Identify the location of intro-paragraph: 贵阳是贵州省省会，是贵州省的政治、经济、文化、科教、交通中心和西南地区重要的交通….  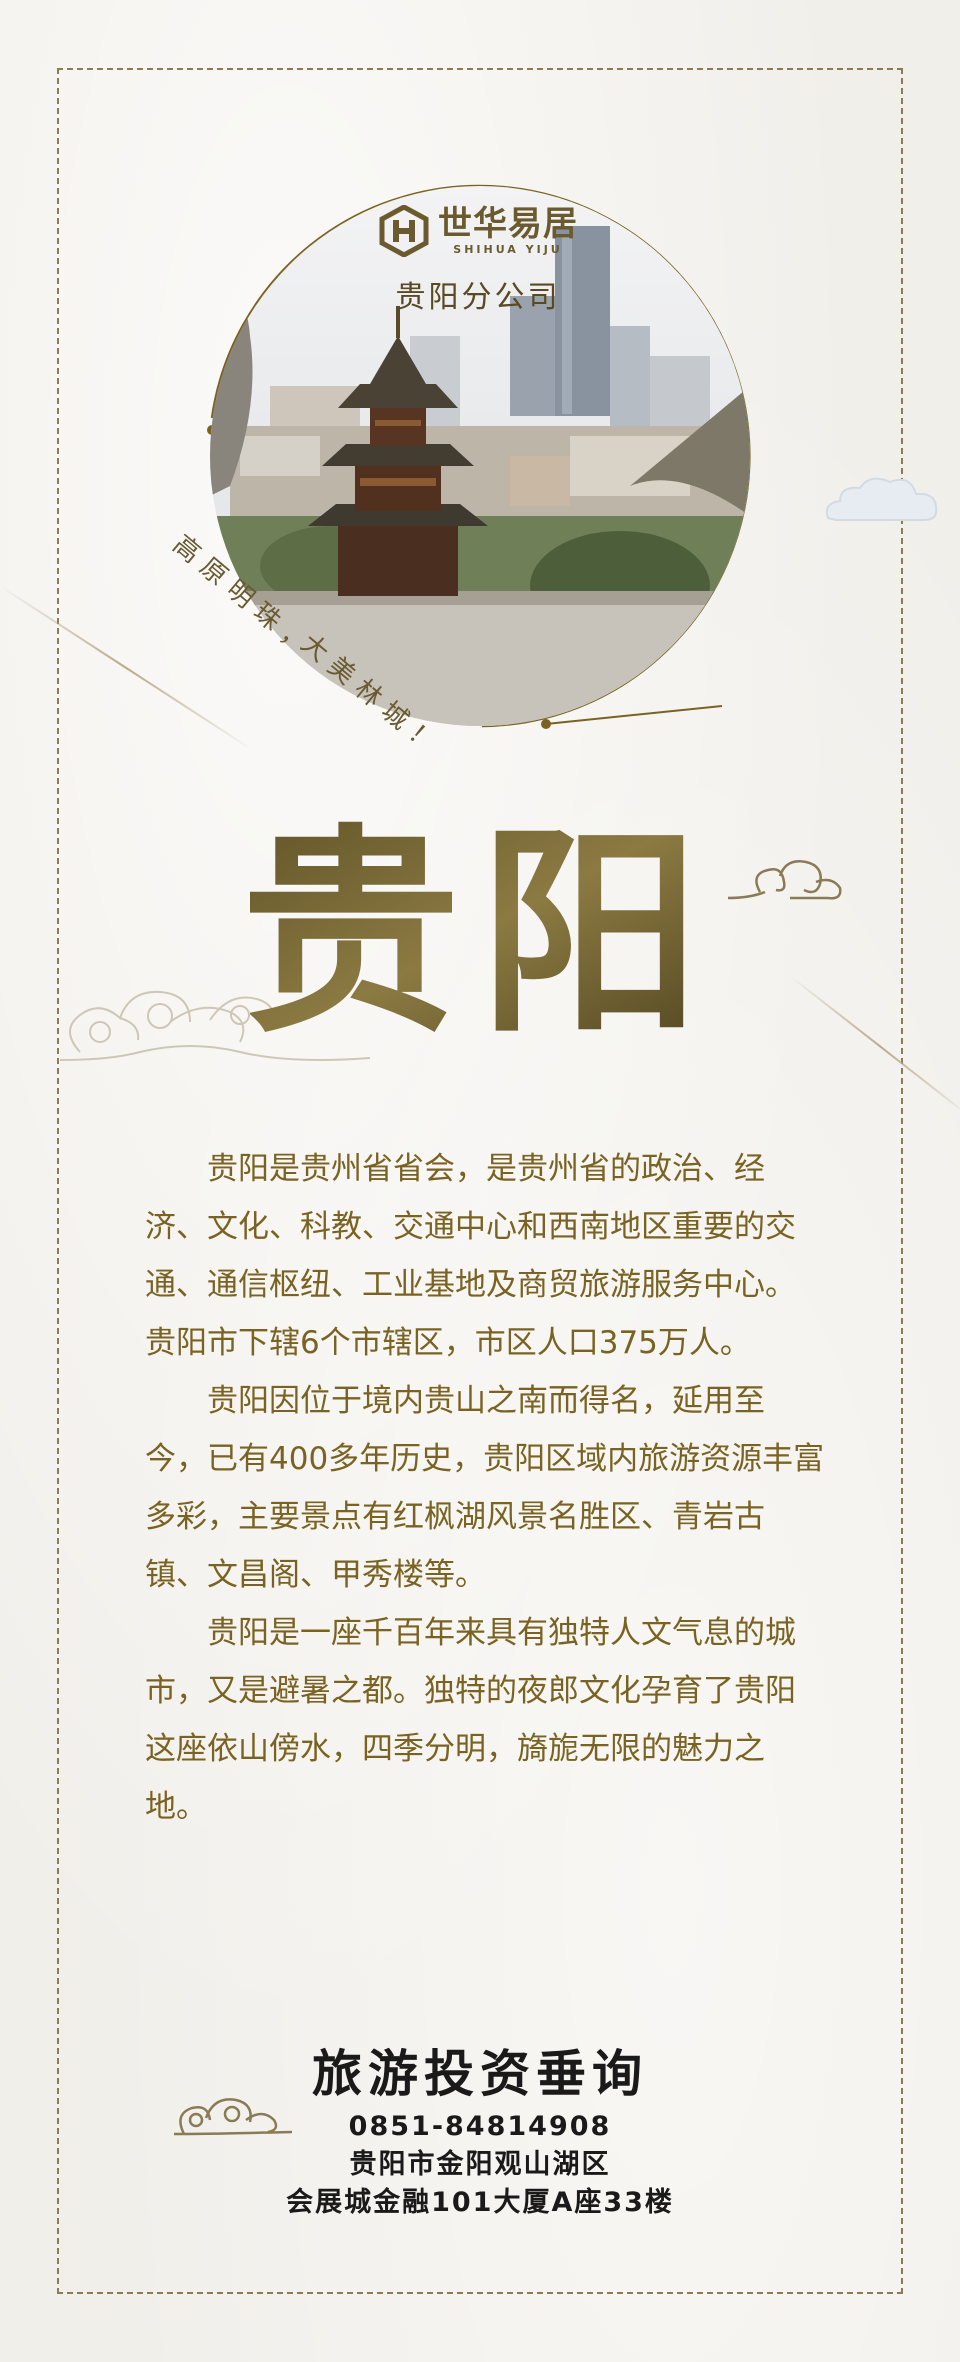
(470, 1256).